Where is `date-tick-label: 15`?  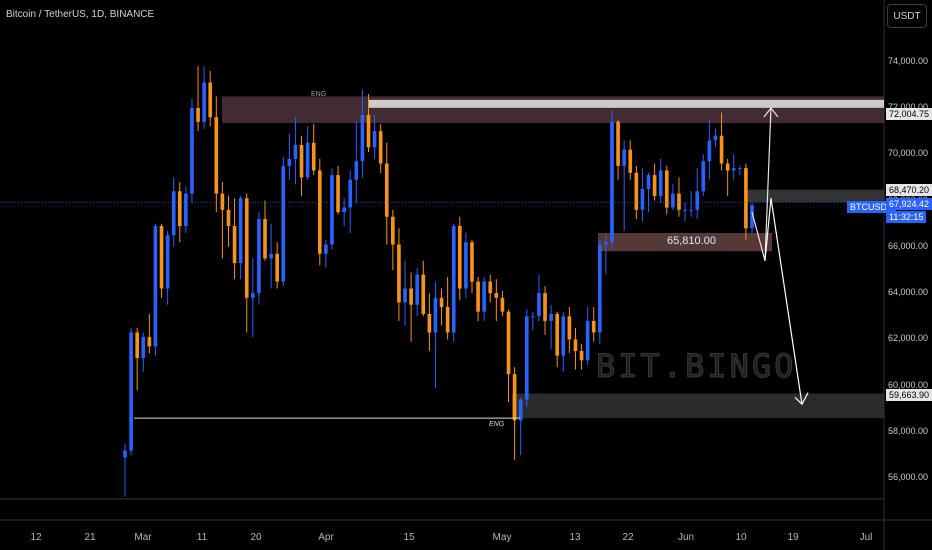
date-tick-label: 15 is located at coordinates (409, 537).